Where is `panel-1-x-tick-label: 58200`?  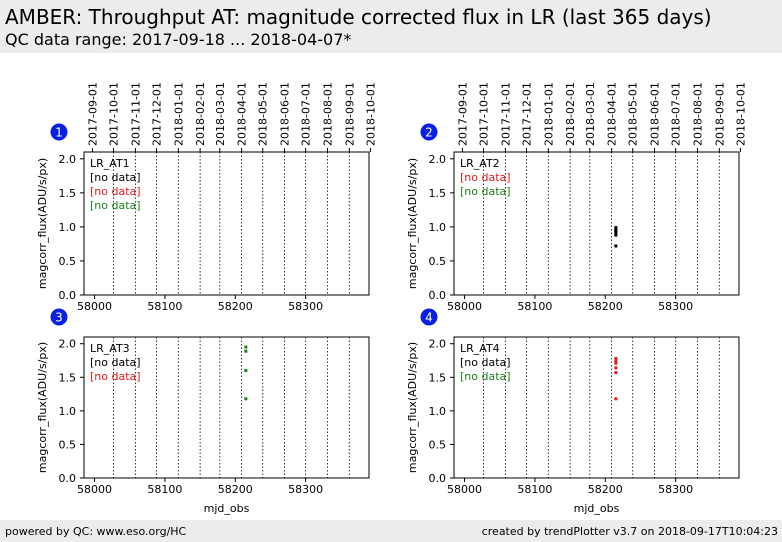
panel-1-x-tick-label: 58200 is located at coordinates (235, 306).